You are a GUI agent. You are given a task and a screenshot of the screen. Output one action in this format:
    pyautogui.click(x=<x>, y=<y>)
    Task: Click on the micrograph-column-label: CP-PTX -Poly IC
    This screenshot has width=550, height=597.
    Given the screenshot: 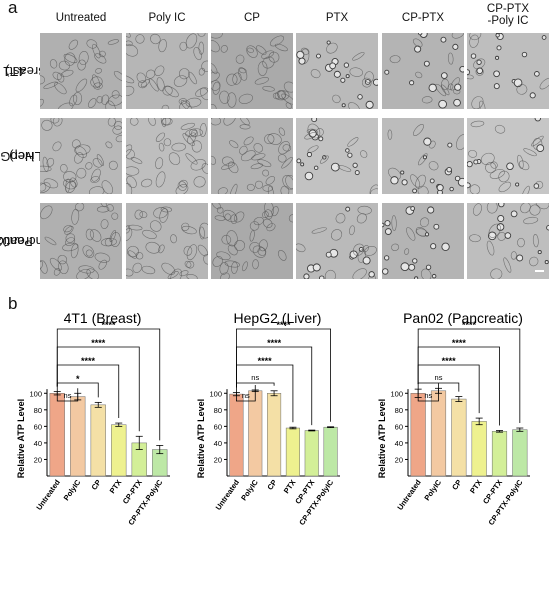 What is the action you would take?
    pyautogui.click(x=508, y=15)
    